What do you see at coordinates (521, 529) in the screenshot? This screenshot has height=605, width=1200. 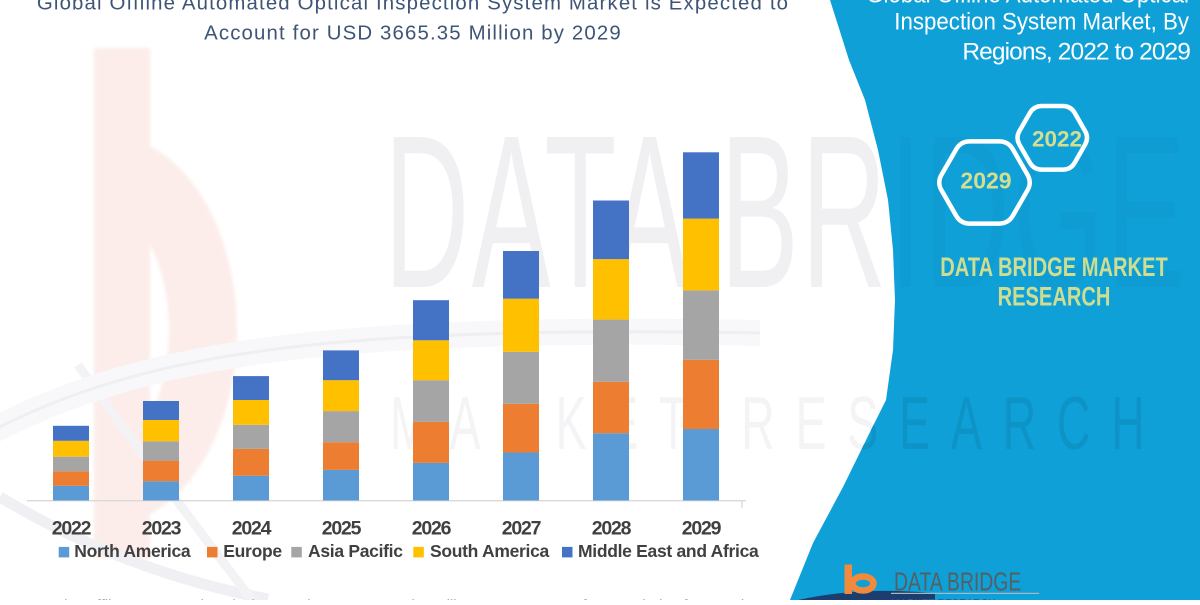 I see `svg-text: 2027` at bounding box center [521, 529].